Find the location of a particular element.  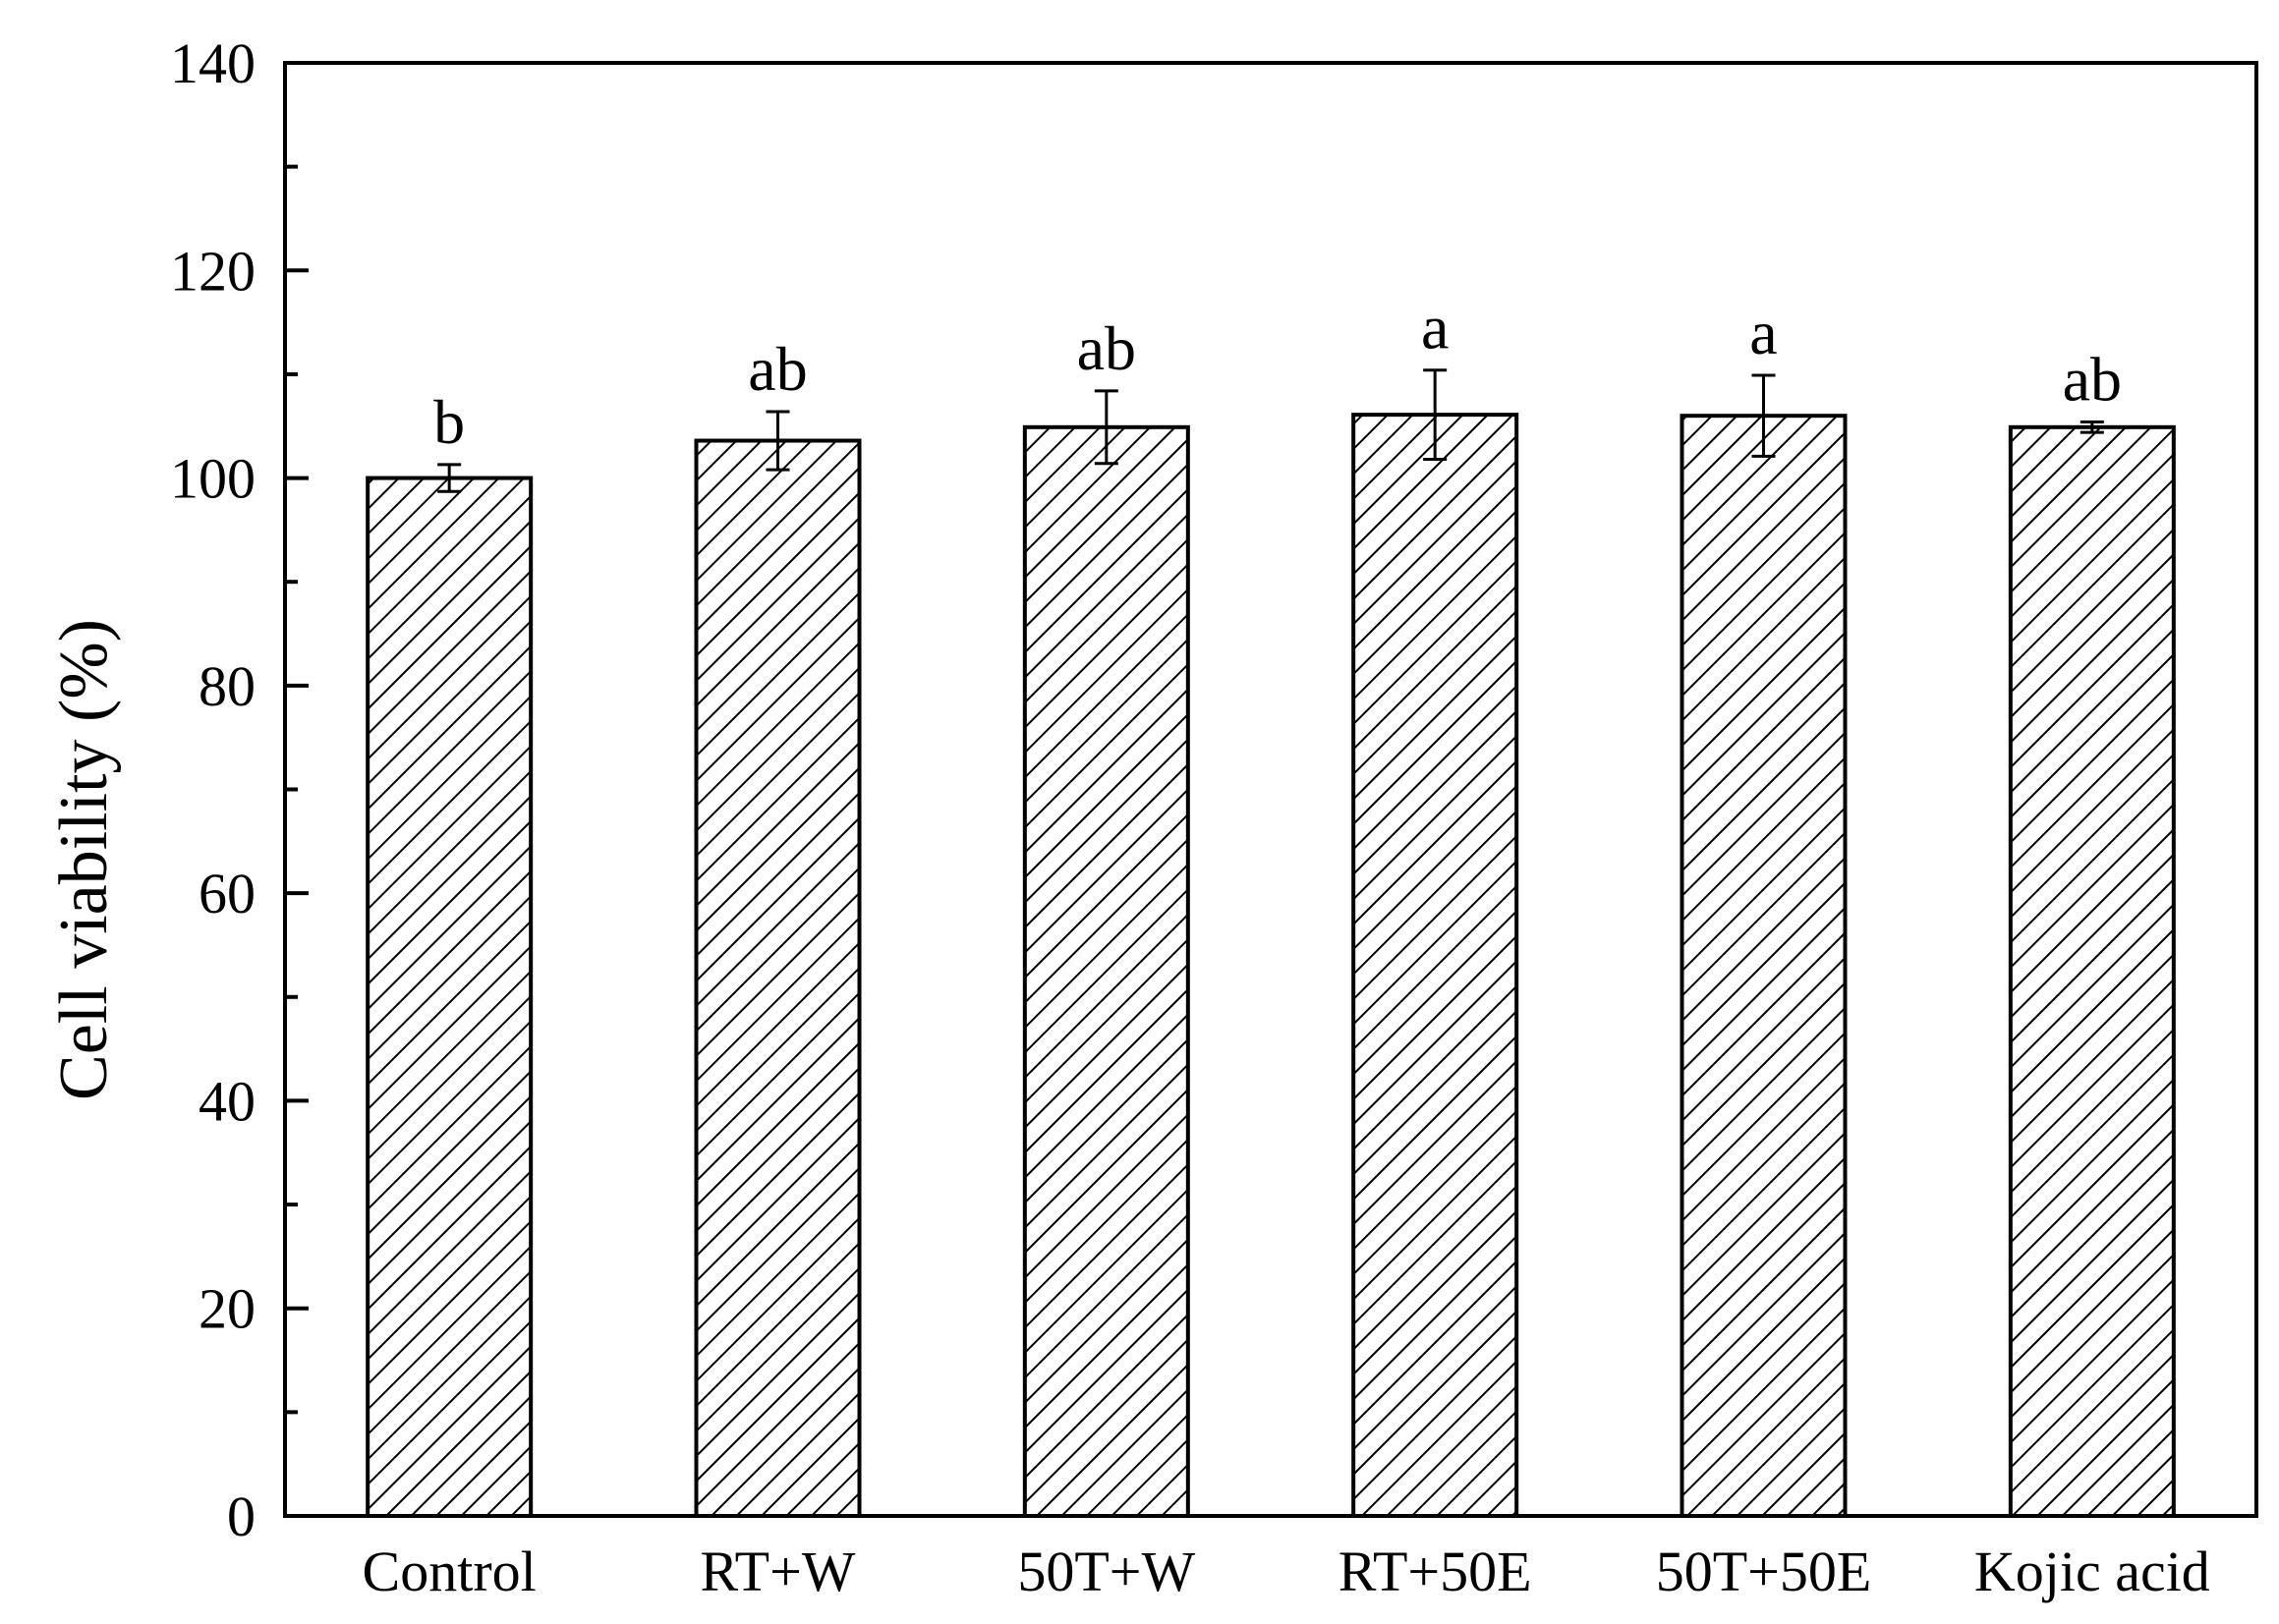

x-tick-label-3: RT+50E is located at coordinates (1435, 1571).